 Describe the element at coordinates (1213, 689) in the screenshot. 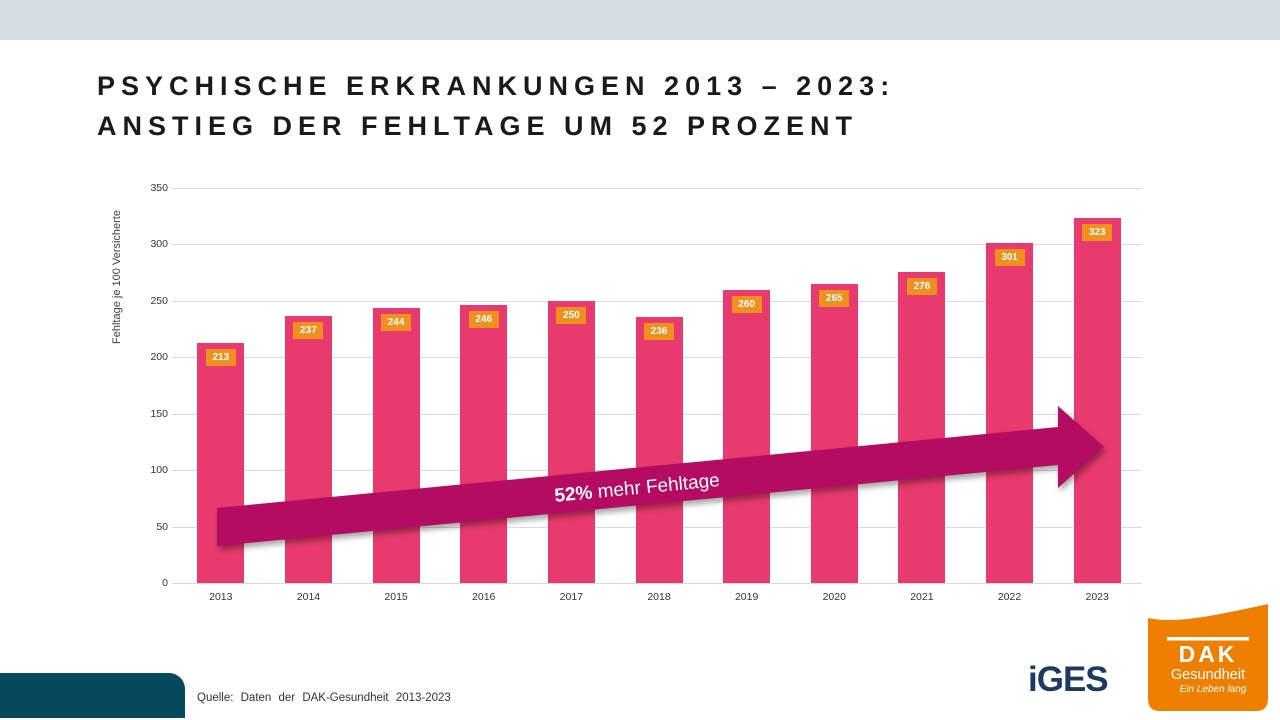

I see `dak-logo-tagline: Ein Leben lang` at that location.